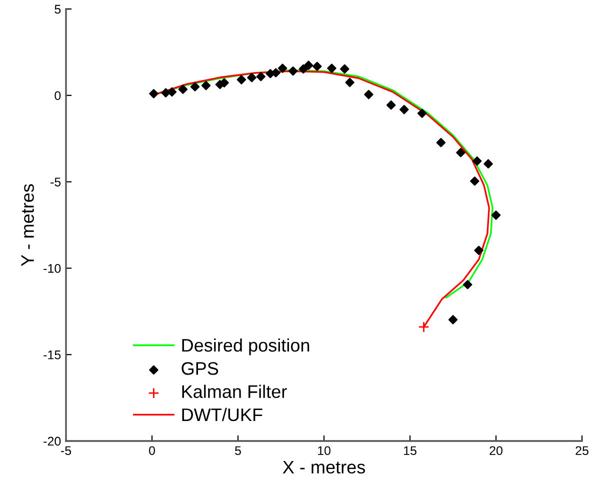  Describe the element at coordinates (27, 225) in the screenshot. I see `y-axis-title: Y - metres` at that location.